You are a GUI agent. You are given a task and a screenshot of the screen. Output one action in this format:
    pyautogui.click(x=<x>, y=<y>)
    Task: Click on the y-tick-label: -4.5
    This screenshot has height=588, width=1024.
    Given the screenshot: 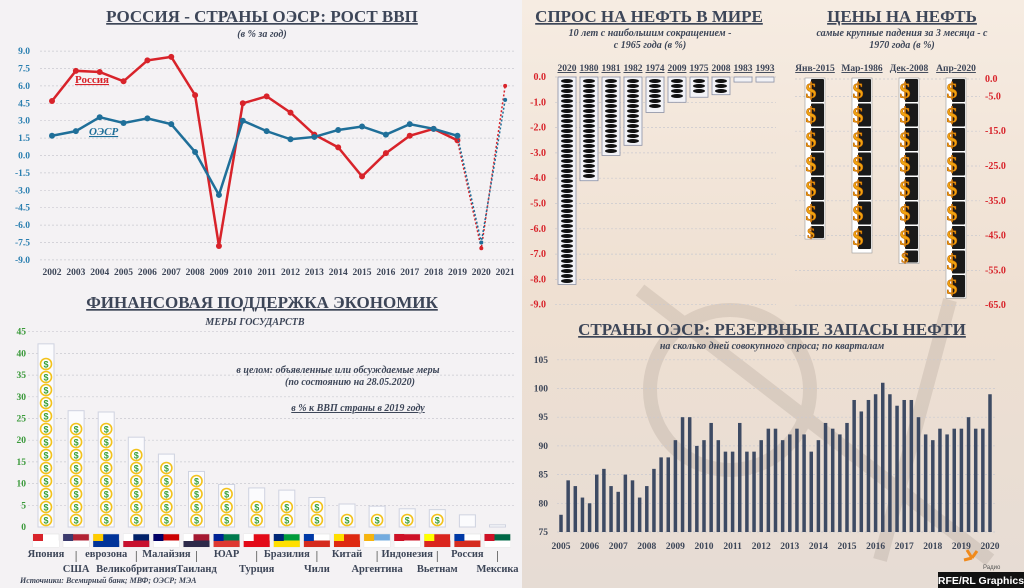 What is the action you would take?
    pyautogui.click(x=22, y=209)
    